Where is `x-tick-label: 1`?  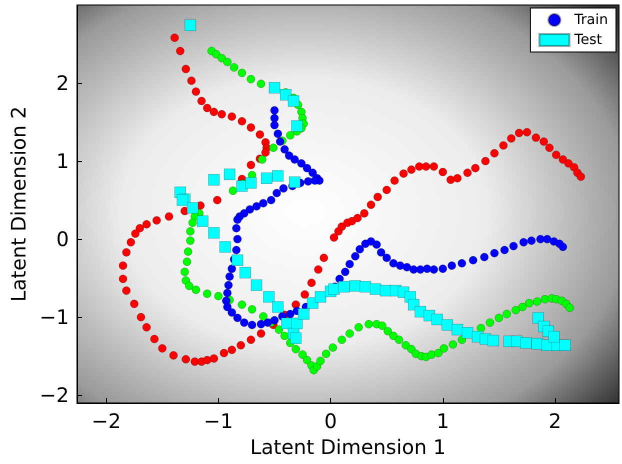 x-tick-label: 1 is located at coordinates (443, 421).